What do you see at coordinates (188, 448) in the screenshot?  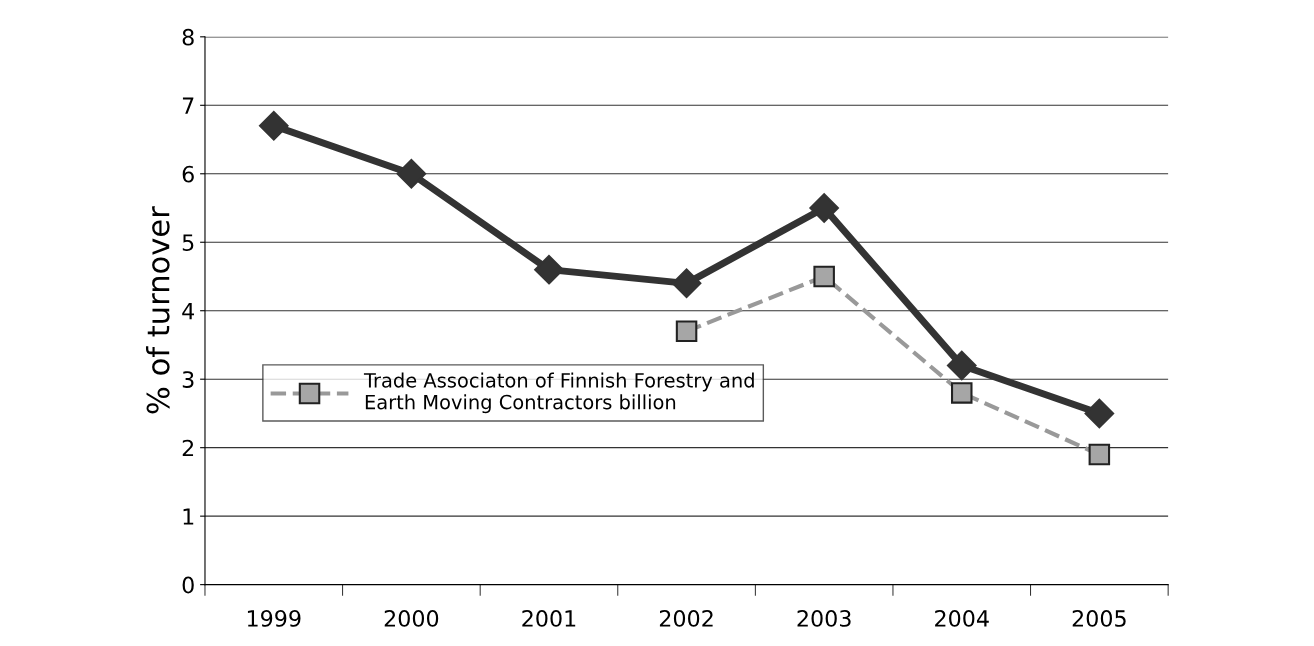 I see `y-tick-label: 2` at bounding box center [188, 448].